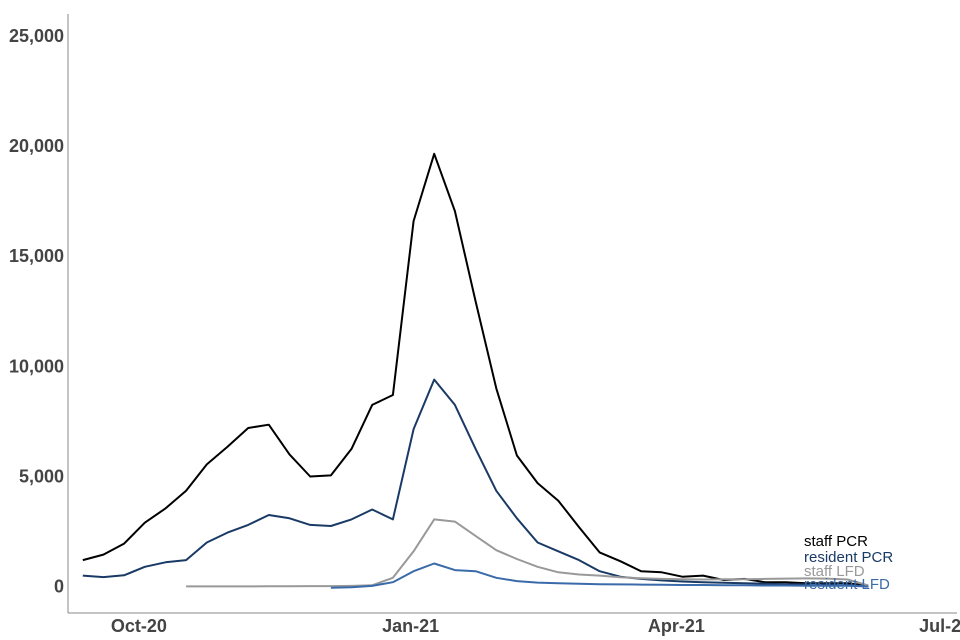 The image size is (960, 640). What do you see at coordinates (848, 557) in the screenshot?
I see `series-label-resident-pcr: resident PCR` at bounding box center [848, 557].